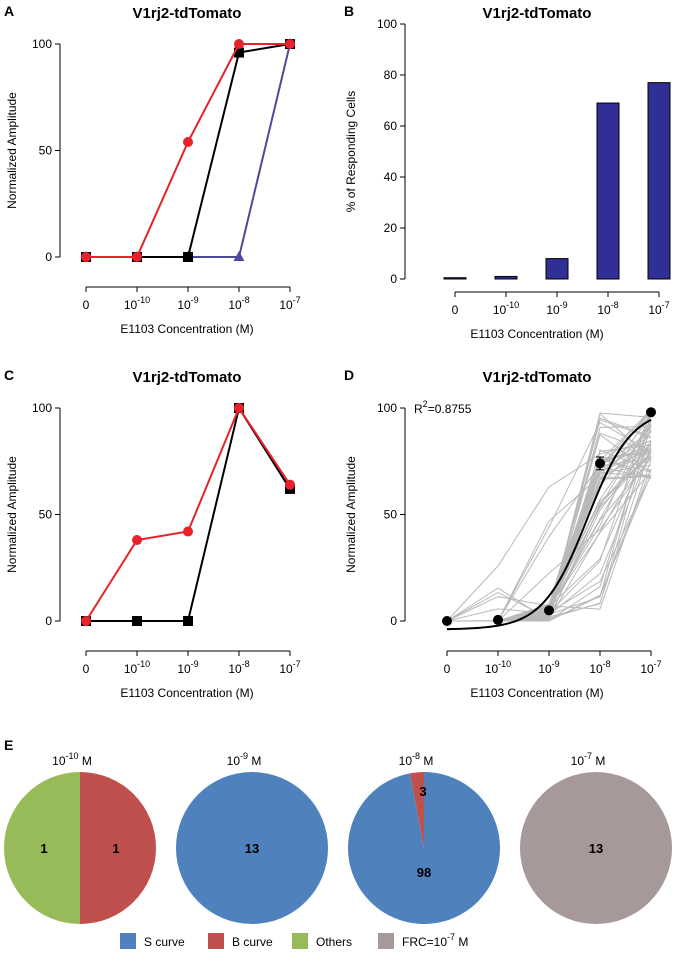  What do you see at coordinates (537, 377) in the screenshot?
I see `panel-d-title: V1rj2-tdTomato` at bounding box center [537, 377].